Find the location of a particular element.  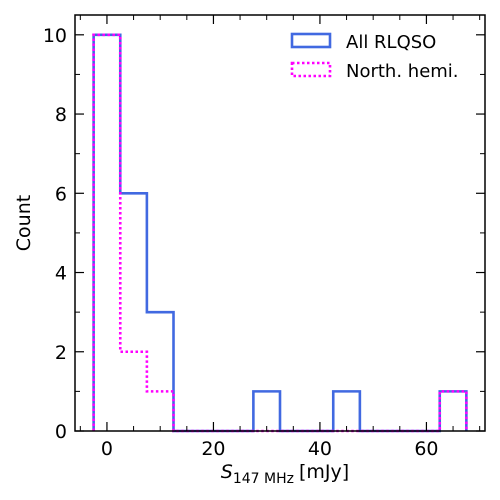

x-axis-label: S147 MHz [mJy] is located at coordinates (285, 474).